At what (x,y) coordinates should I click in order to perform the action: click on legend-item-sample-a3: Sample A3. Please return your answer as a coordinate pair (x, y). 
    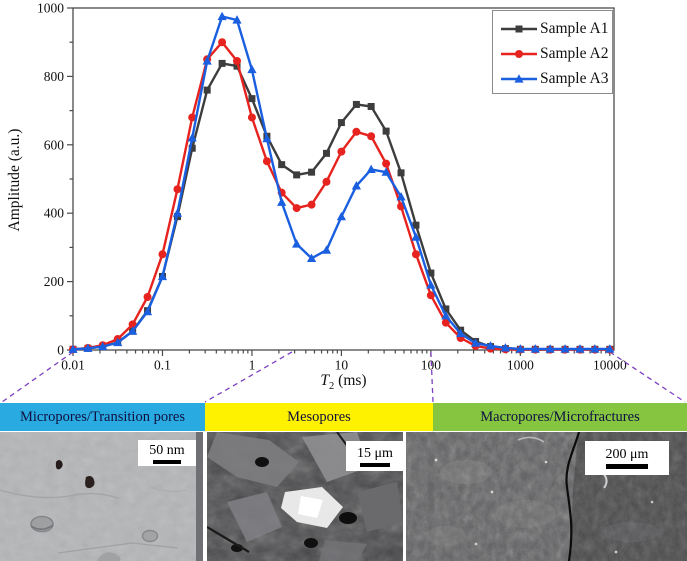
    Looking at the image, I should click on (556, 78).